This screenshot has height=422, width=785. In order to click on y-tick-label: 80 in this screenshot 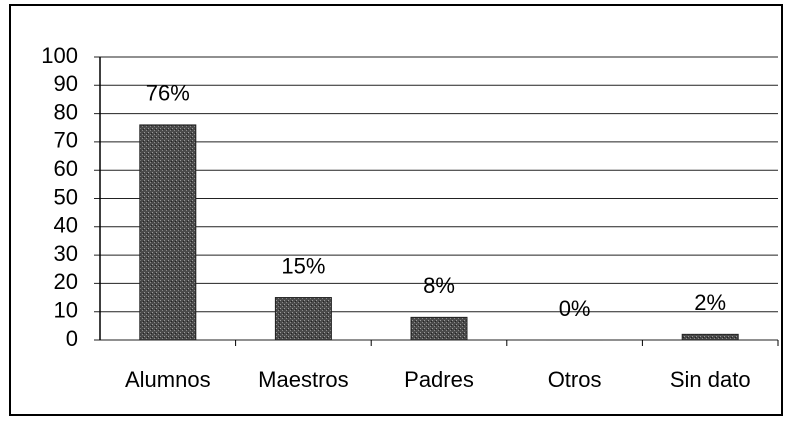, I will do `click(66, 111)`.